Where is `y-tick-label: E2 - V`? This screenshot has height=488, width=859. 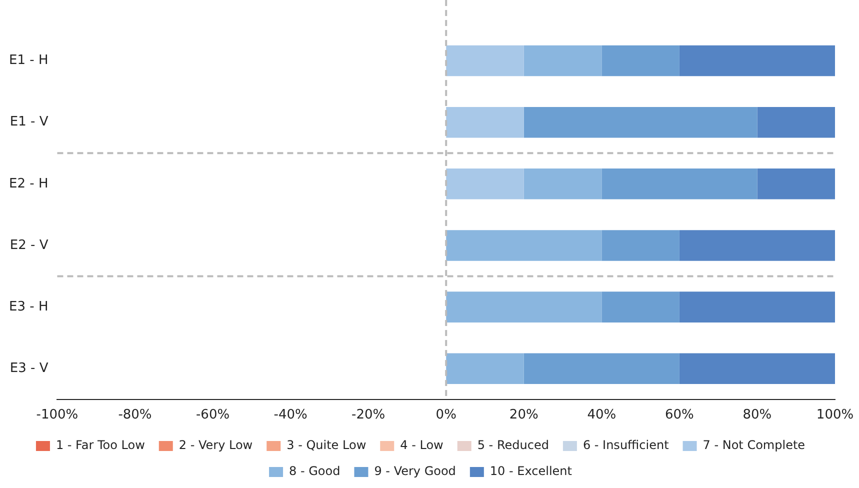
y-tick-label: E2 - V is located at coordinates (29, 245).